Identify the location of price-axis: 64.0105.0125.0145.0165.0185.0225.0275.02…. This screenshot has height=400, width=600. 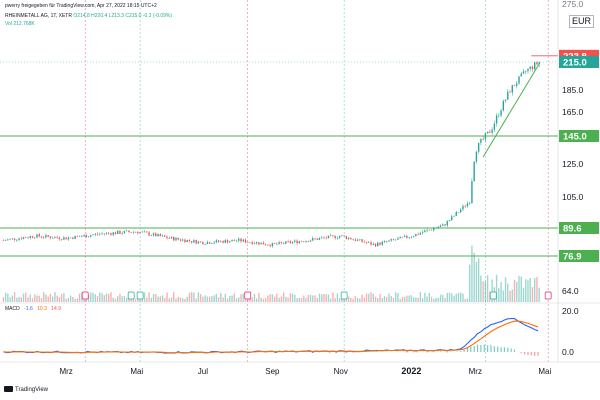
(579, 178).